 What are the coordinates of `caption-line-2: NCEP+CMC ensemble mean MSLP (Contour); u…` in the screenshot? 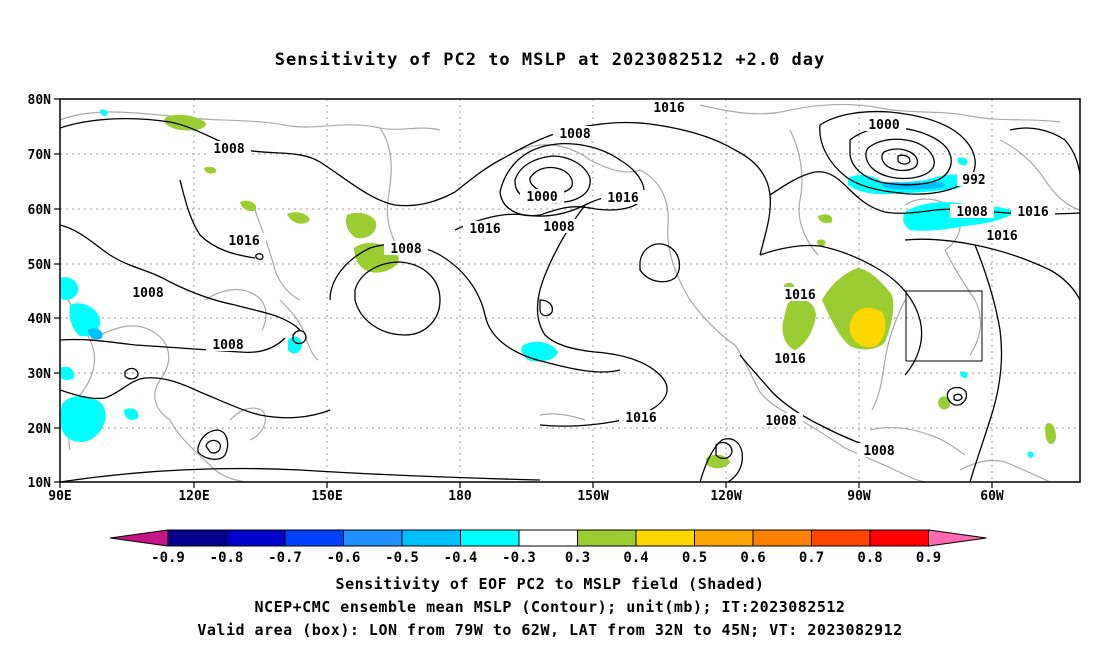 It's located at (550, 607).